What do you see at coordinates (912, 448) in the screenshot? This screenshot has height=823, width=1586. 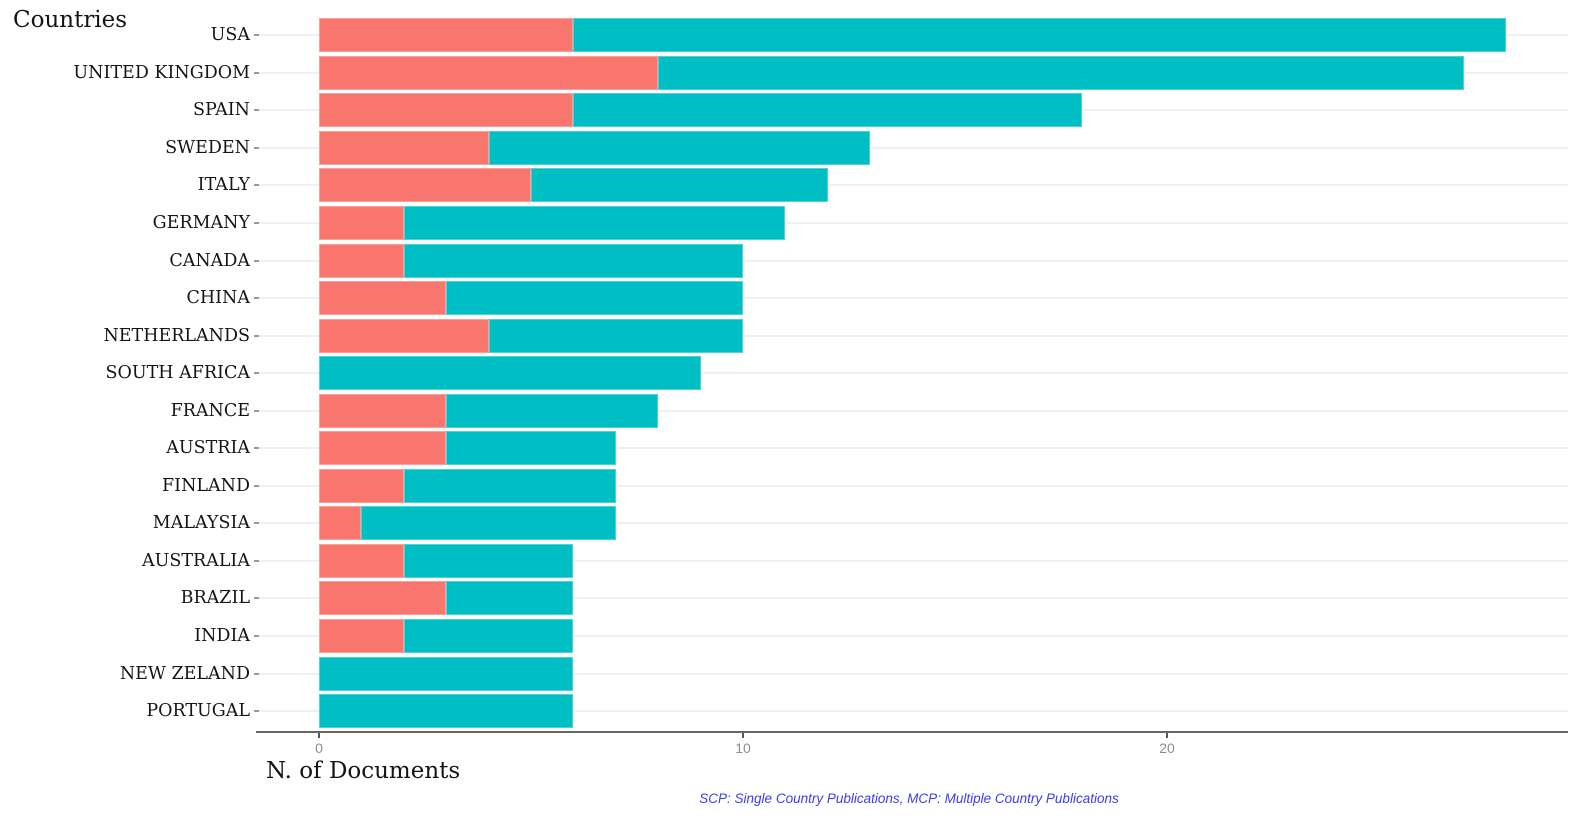 I see `y-gridline-austria` at bounding box center [912, 448].